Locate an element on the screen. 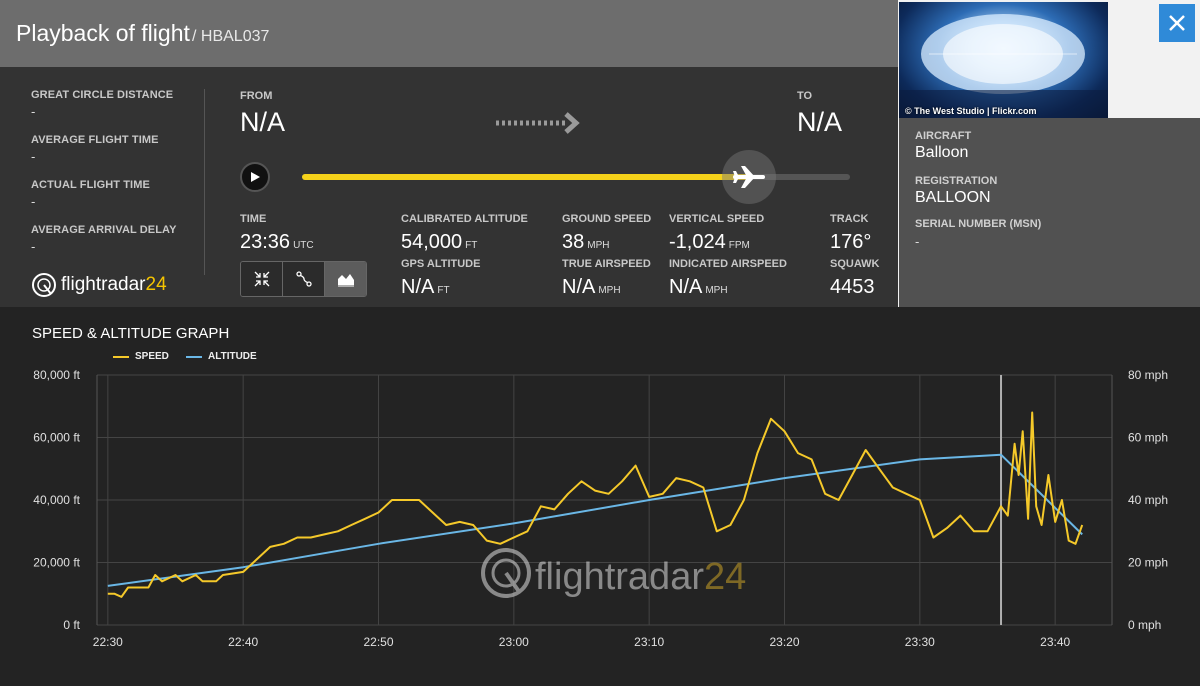 This screenshot has height=686, width=1200. playback-handle is located at coordinates (749, 177).